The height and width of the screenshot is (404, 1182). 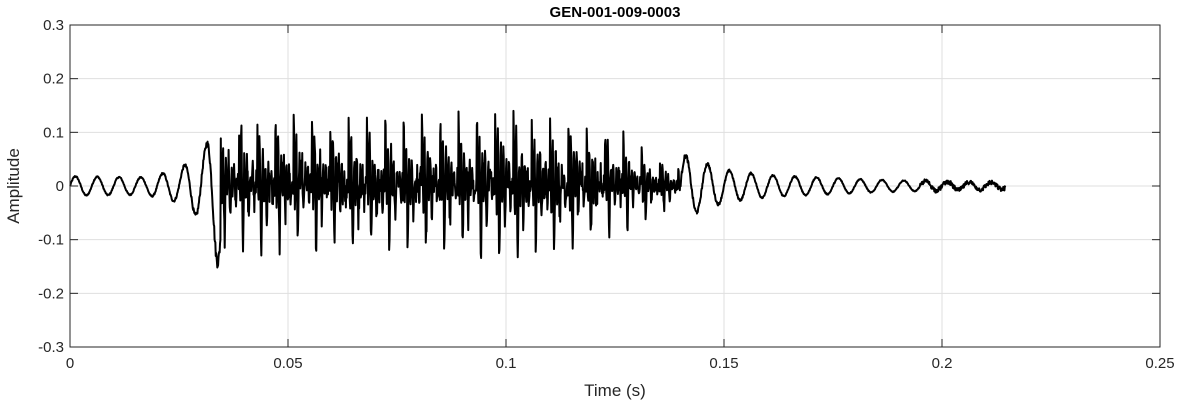 What do you see at coordinates (615, 12) in the screenshot?
I see `chart-title: GEN-001-009-0003` at bounding box center [615, 12].